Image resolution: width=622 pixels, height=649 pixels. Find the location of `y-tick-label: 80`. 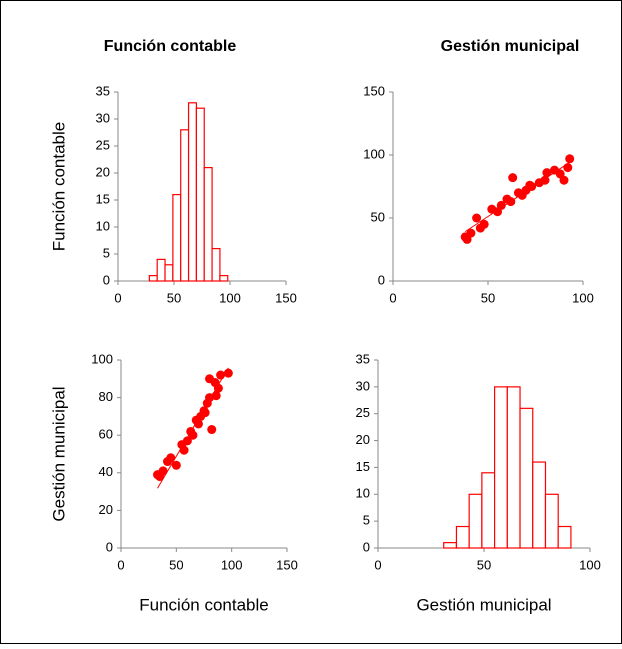

y-tick-label: 80 is located at coordinates (106, 396).